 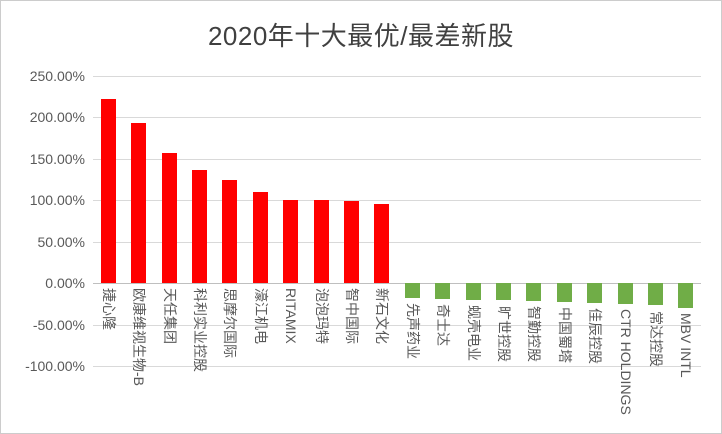 What do you see at coordinates (534, 334) in the screenshot?
I see `category-label: 智勤控股` at bounding box center [534, 334].